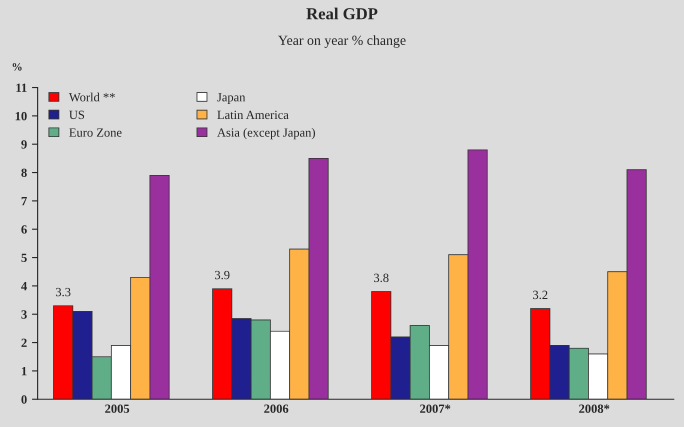 The image size is (684, 427). I want to click on legend-label: US, so click(76, 115).